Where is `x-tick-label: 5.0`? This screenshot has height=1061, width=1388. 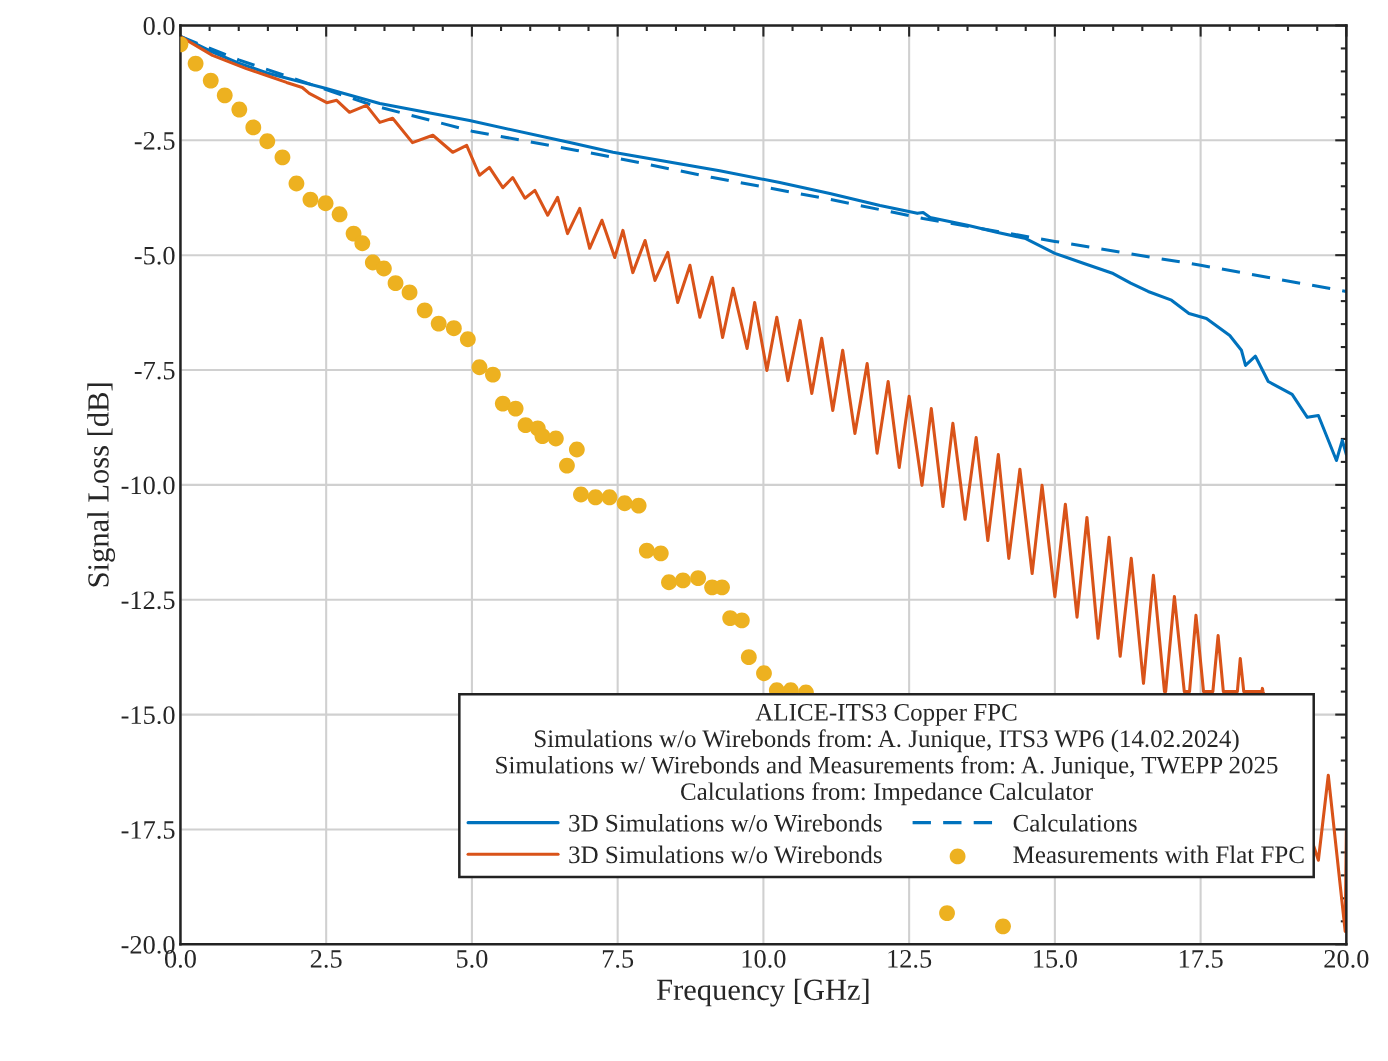
x-tick-label: 5.0 is located at coordinates (472, 958).